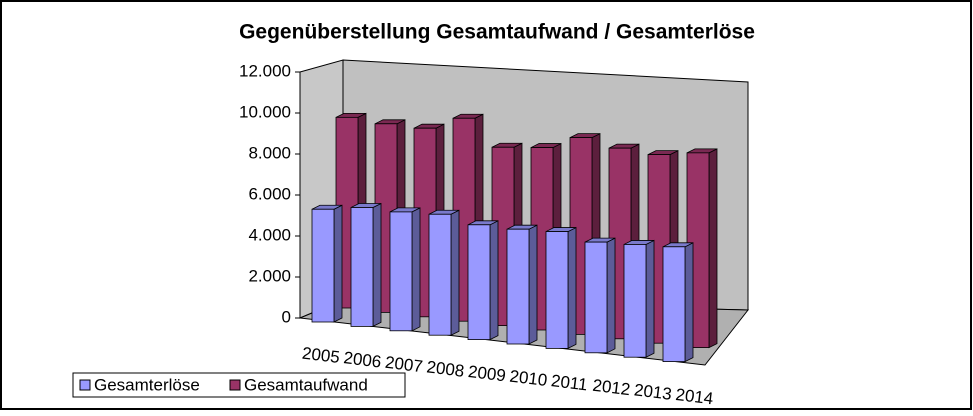 The height and width of the screenshot is (416, 973). I want to click on y-tick-label: 10.000, so click(265, 111).